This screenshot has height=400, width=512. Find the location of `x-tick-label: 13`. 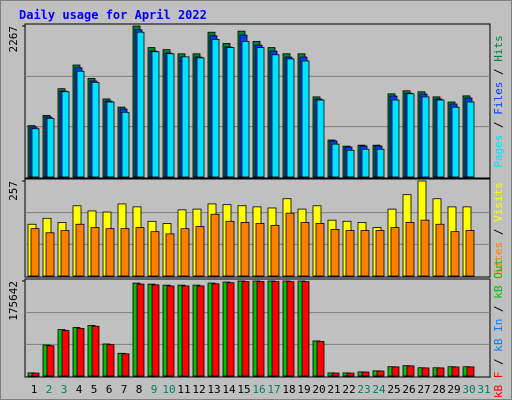

x-tick-label: 13 is located at coordinates (213, 389).